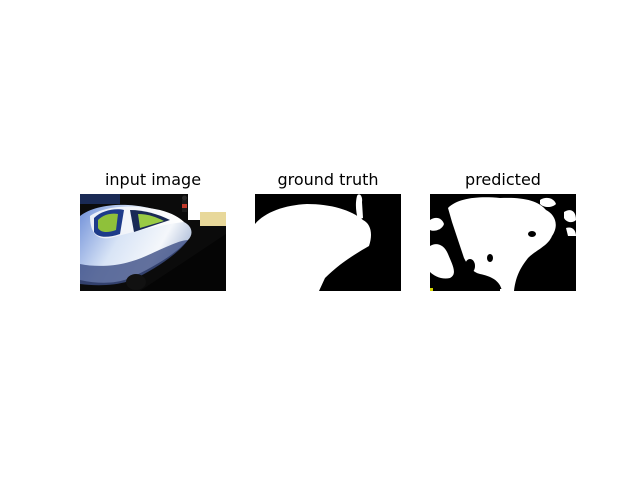 This screenshot has width=640, height=480. What do you see at coordinates (328, 179) in the screenshot?
I see `ground-truth-title: ground truth` at bounding box center [328, 179].